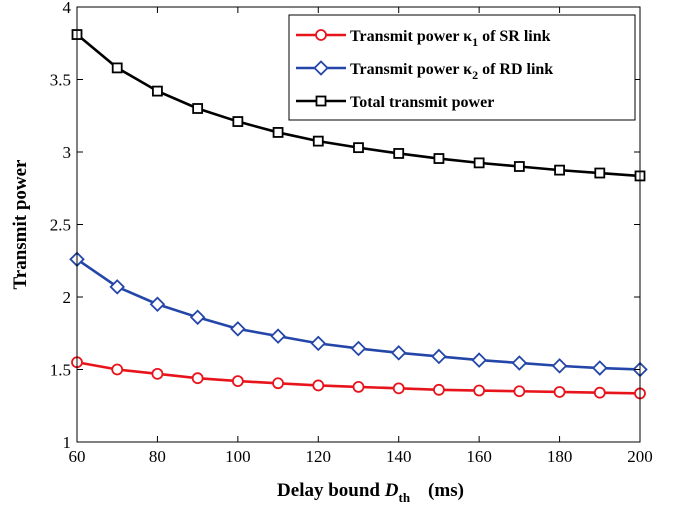 The image size is (683, 511). I want to click on legend-entry: Transmit power κ1 of SR link, so click(423, 38).